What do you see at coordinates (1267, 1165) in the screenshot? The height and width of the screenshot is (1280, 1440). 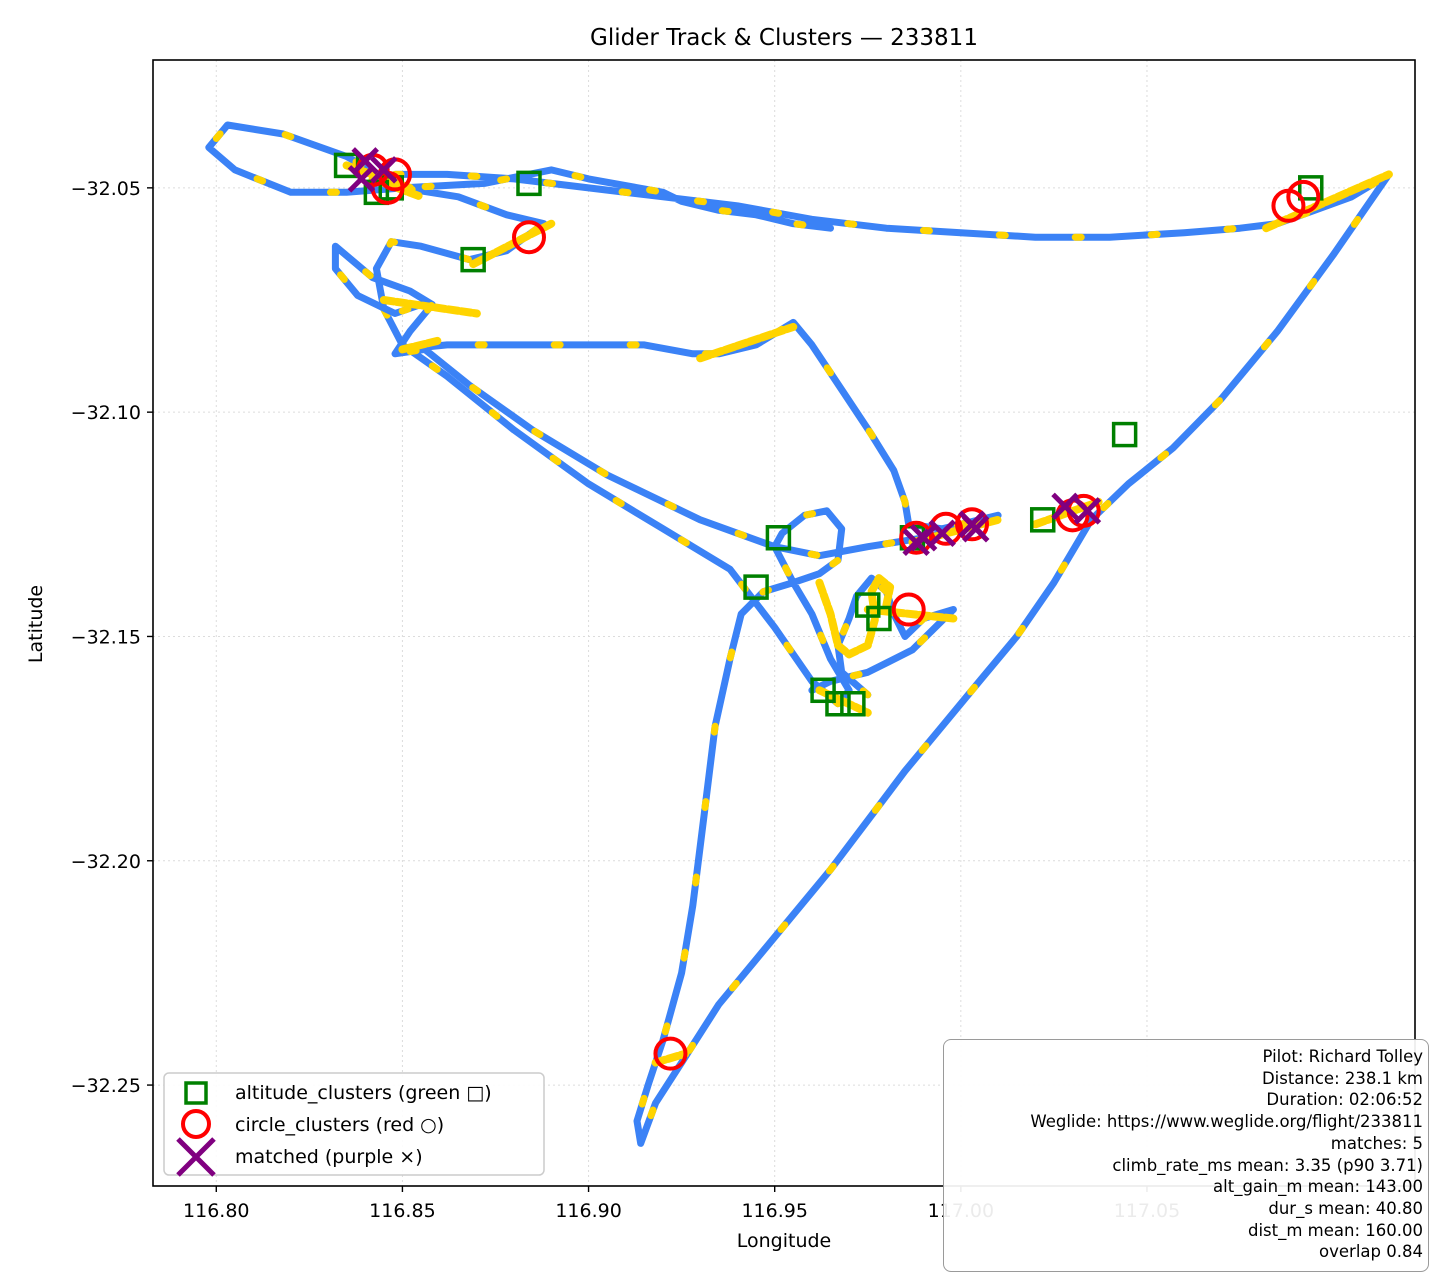 I see `stats-climb-rate: climb_rate_ms mean: 3.35 (p90 3.71)` at bounding box center [1267, 1165].